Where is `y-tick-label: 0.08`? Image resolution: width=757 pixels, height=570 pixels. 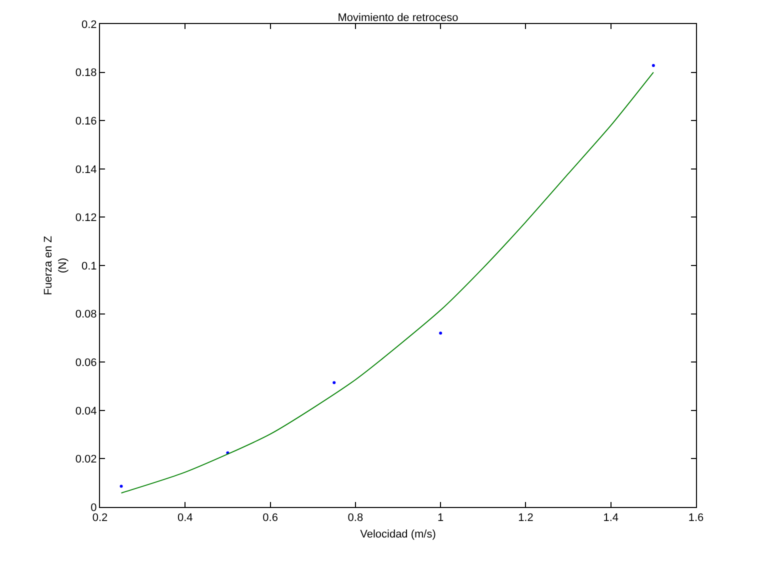
y-tick-label: 0.08 is located at coordinates (86, 314).